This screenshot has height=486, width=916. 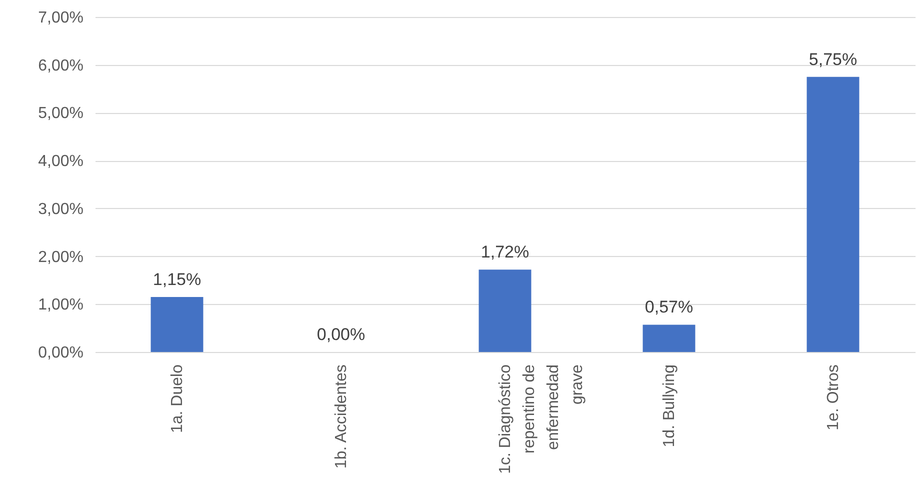 I want to click on data-label: 5,75%, so click(x=833, y=59).